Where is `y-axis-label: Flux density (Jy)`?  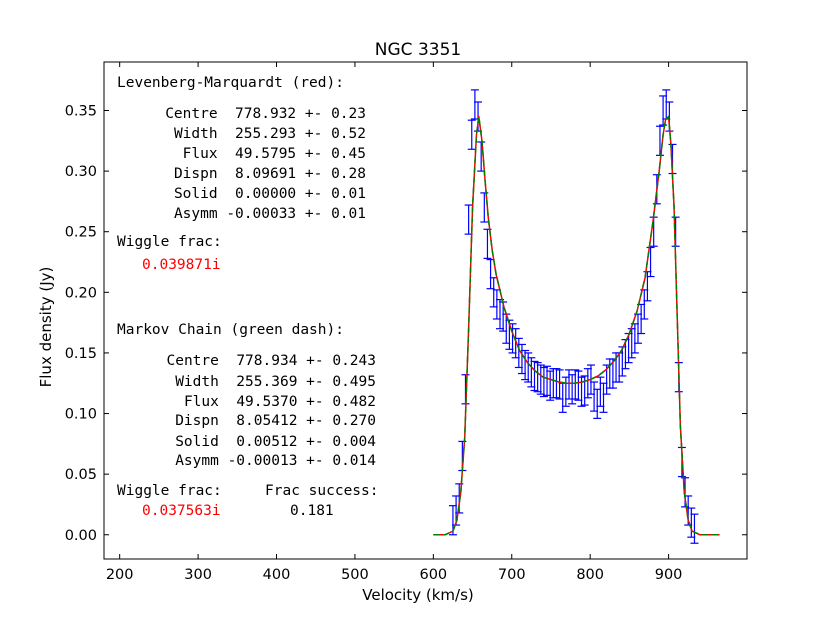
y-axis-label: Flux density (Jy) is located at coordinates (46, 327).